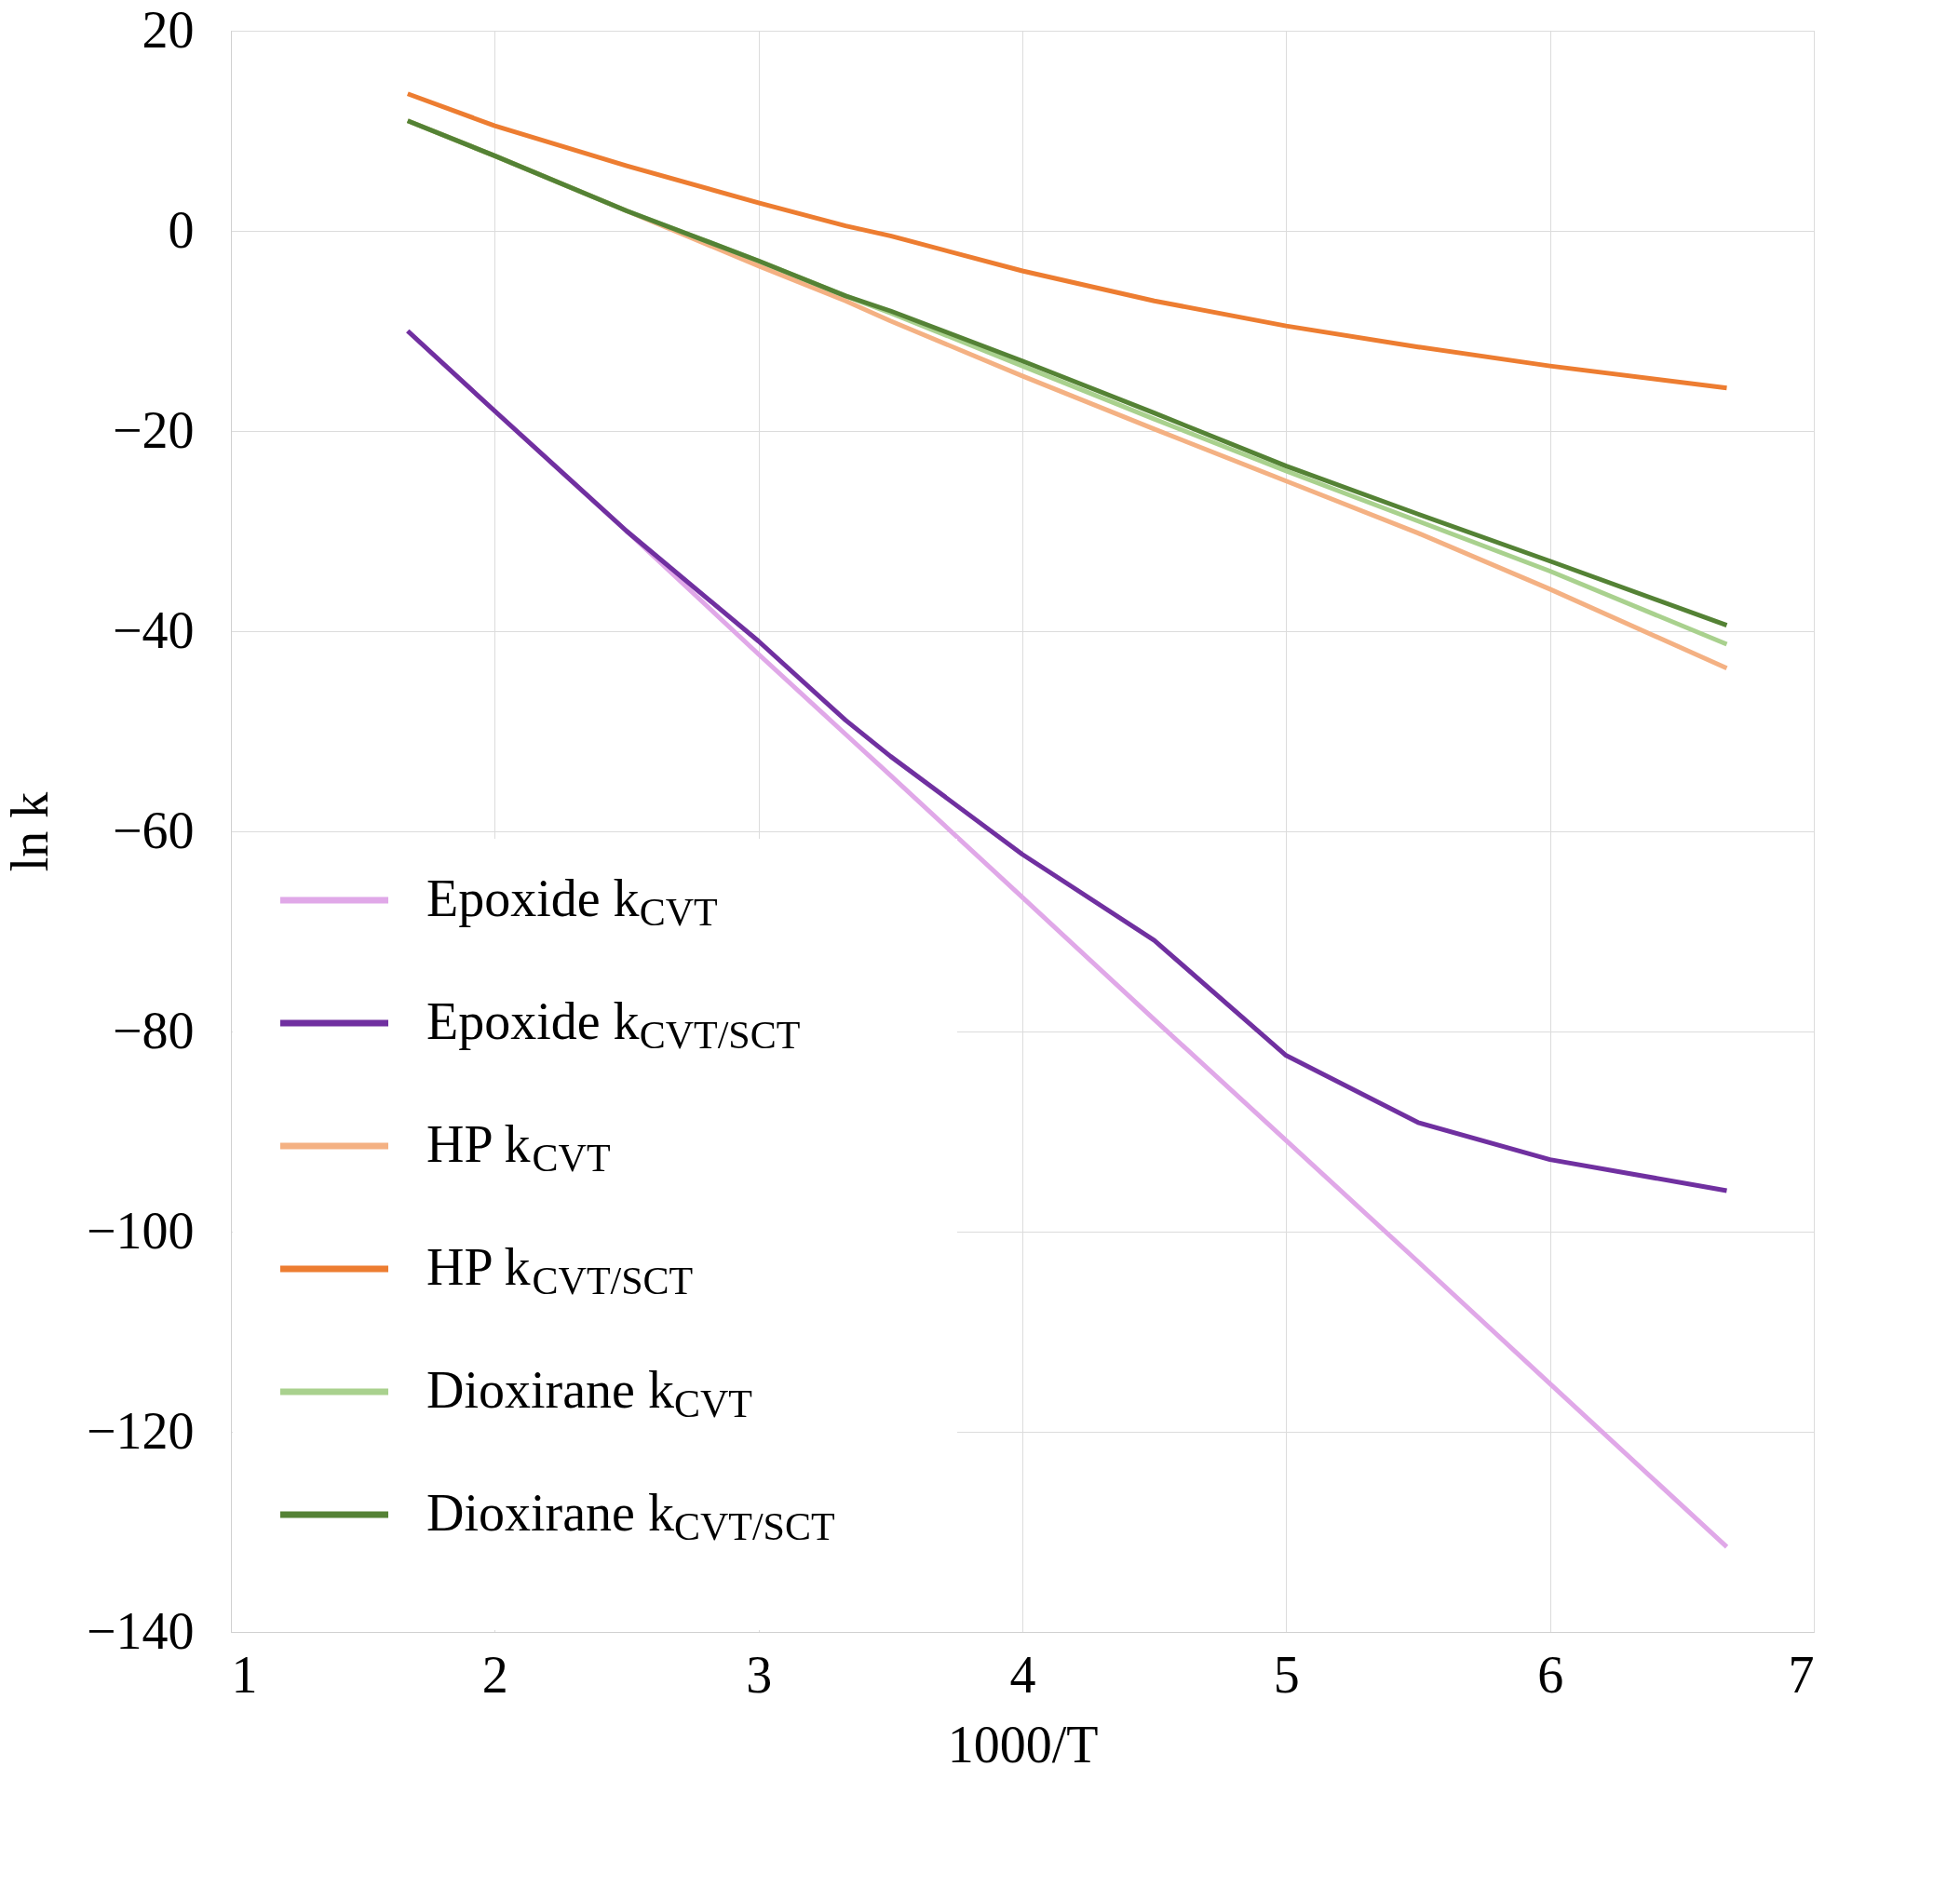 The height and width of the screenshot is (1901, 1960). I want to click on y-axis-title: ln k, so click(29, 831).